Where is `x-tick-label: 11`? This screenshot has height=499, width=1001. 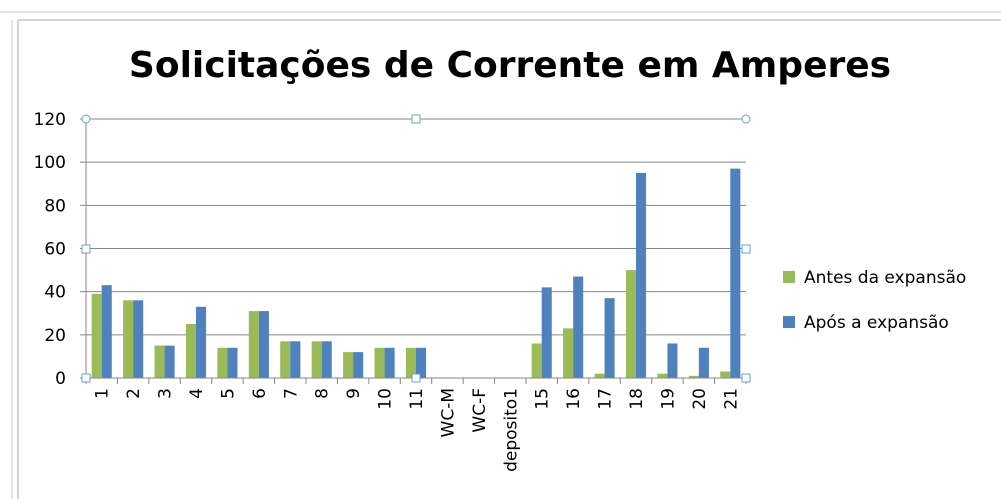 x-tick-label: 11 is located at coordinates (417, 399).